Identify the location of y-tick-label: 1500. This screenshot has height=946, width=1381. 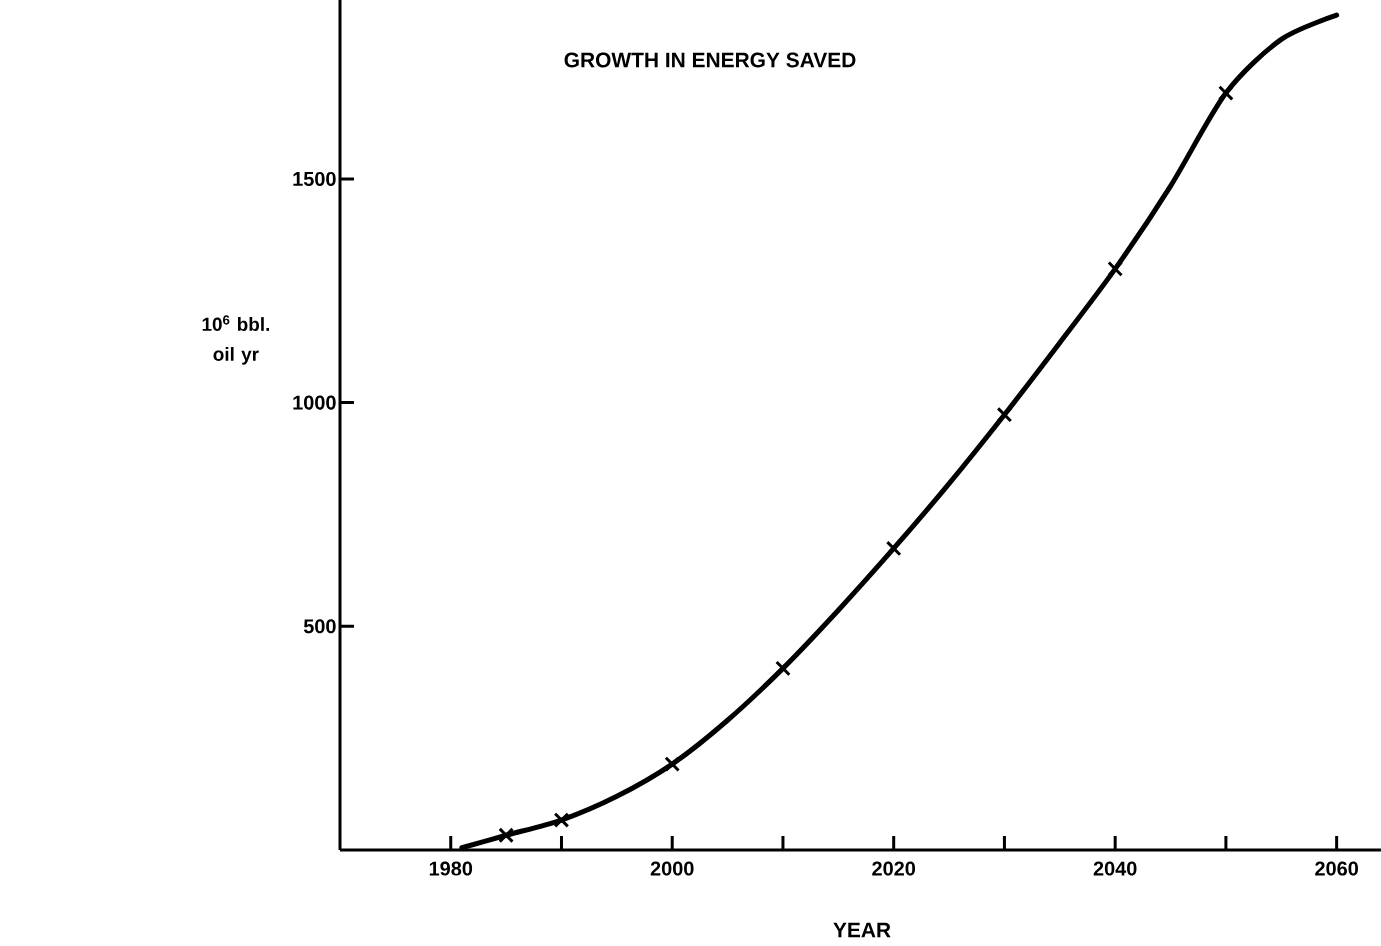
(314, 178).